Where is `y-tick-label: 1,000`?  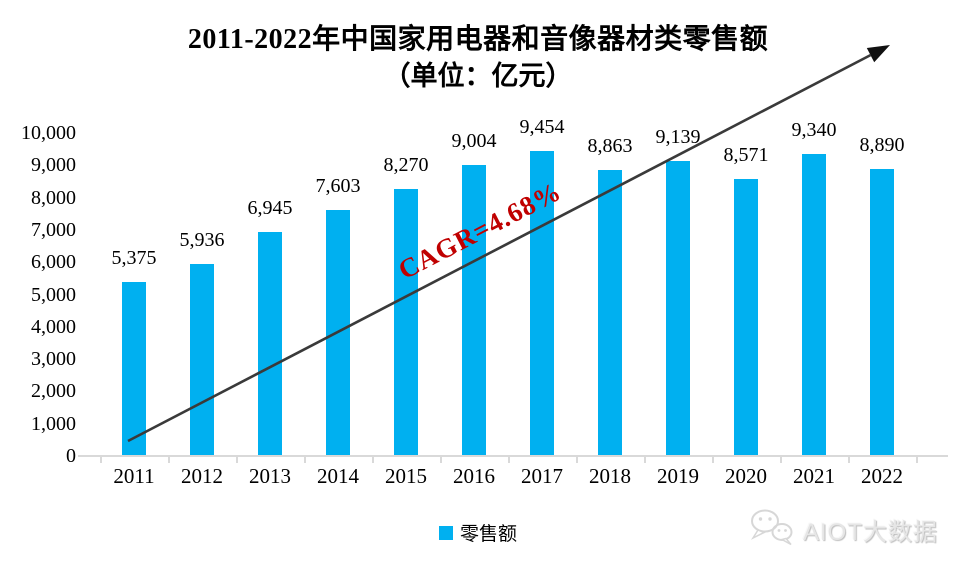 y-tick-label: 1,000 is located at coordinates (53, 423).